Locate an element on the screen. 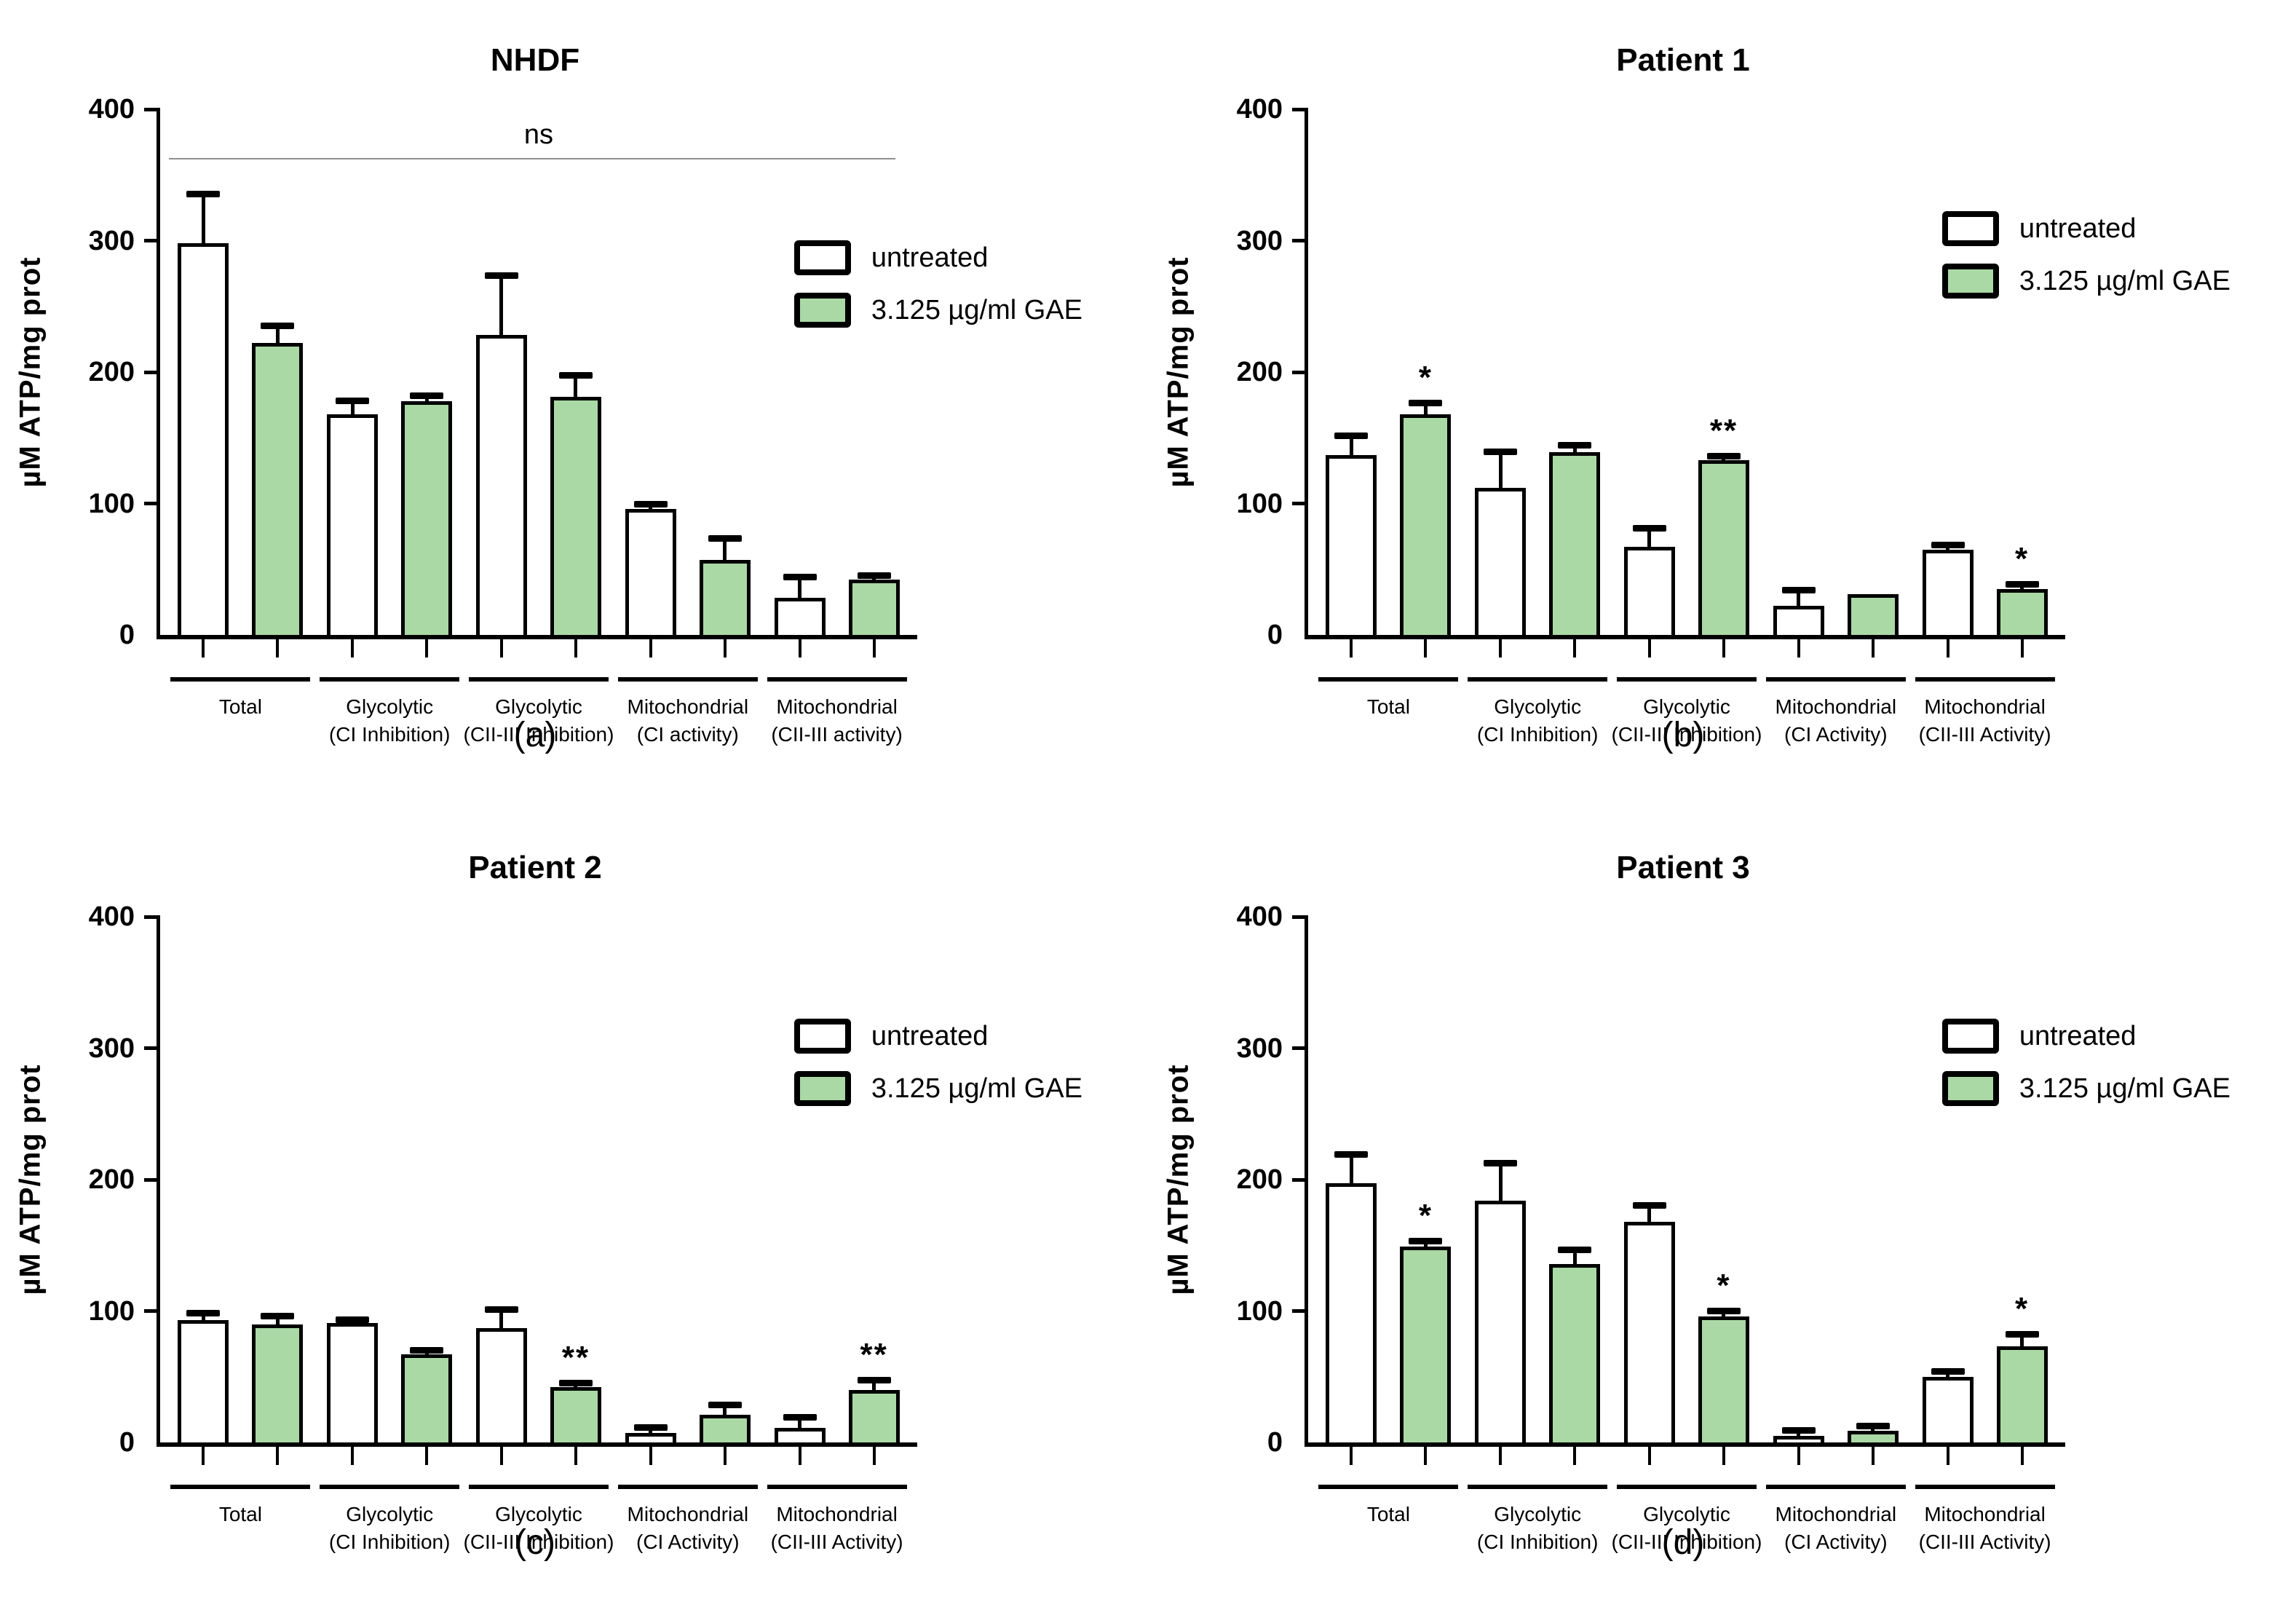 The height and width of the screenshot is (1615, 2296). category-label-line1: Mitochondrial is located at coordinates (688, 706).